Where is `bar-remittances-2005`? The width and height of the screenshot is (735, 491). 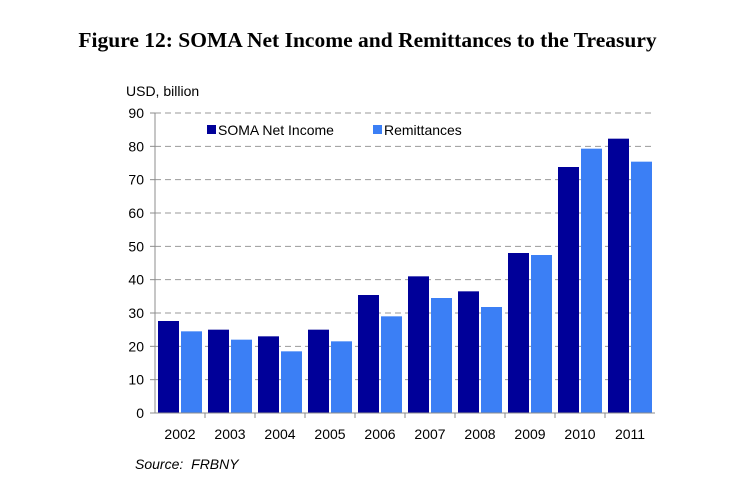
bar-remittances-2005 is located at coordinates (341, 377).